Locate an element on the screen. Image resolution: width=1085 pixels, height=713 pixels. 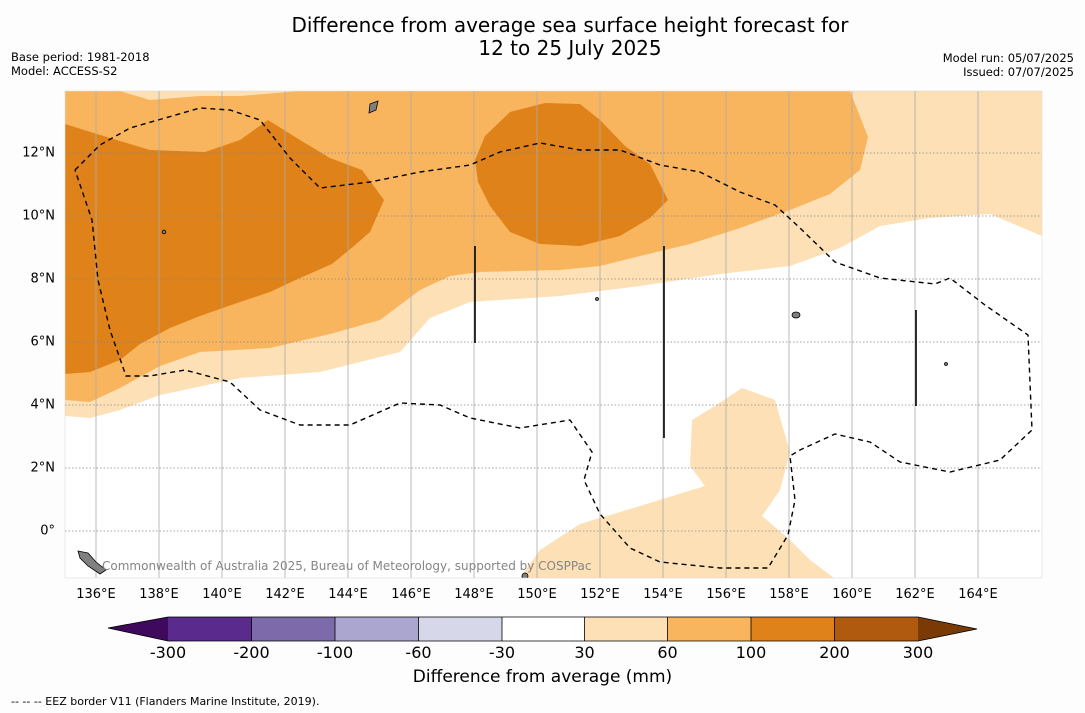
lat-tick: 6°N is located at coordinates (43, 342).